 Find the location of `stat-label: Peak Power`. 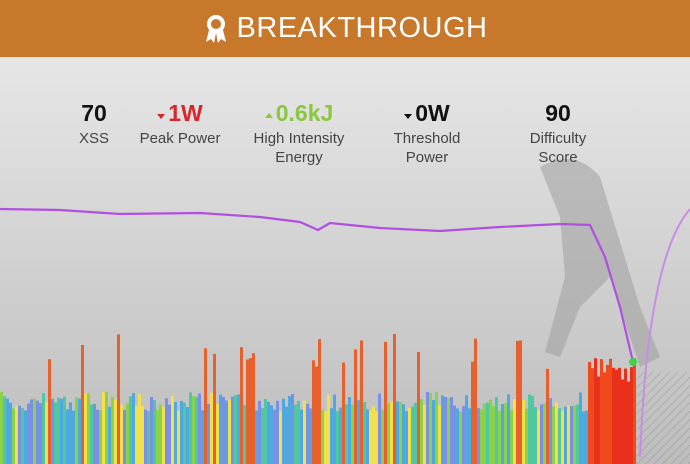

stat-label: Peak Power is located at coordinates (180, 138).